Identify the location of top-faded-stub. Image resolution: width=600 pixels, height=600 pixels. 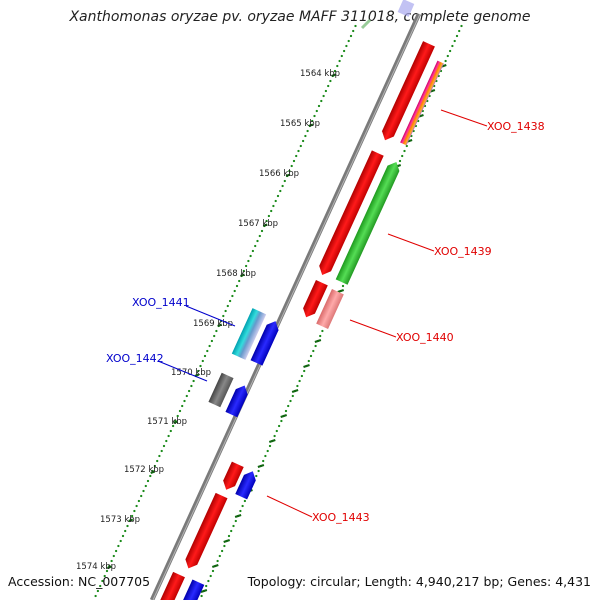
(366, 24).